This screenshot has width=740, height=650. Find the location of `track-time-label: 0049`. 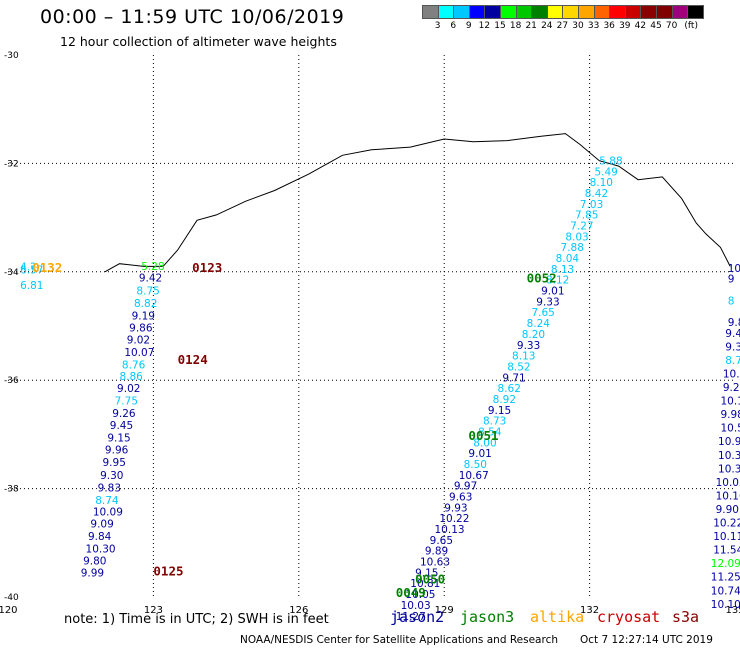

track-time-label: 0049 is located at coordinates (411, 592).